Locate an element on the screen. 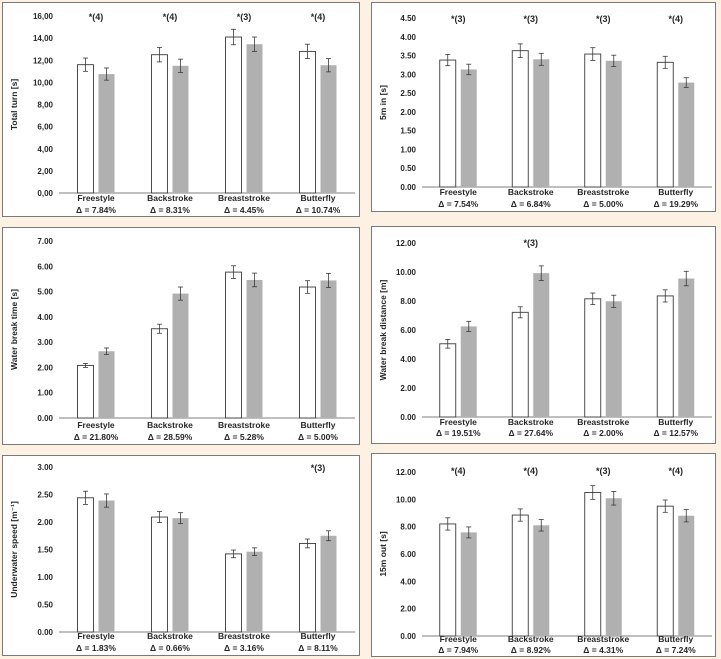 The image size is (721, 659). delta-label: Δ = 3.16% is located at coordinates (244, 648).